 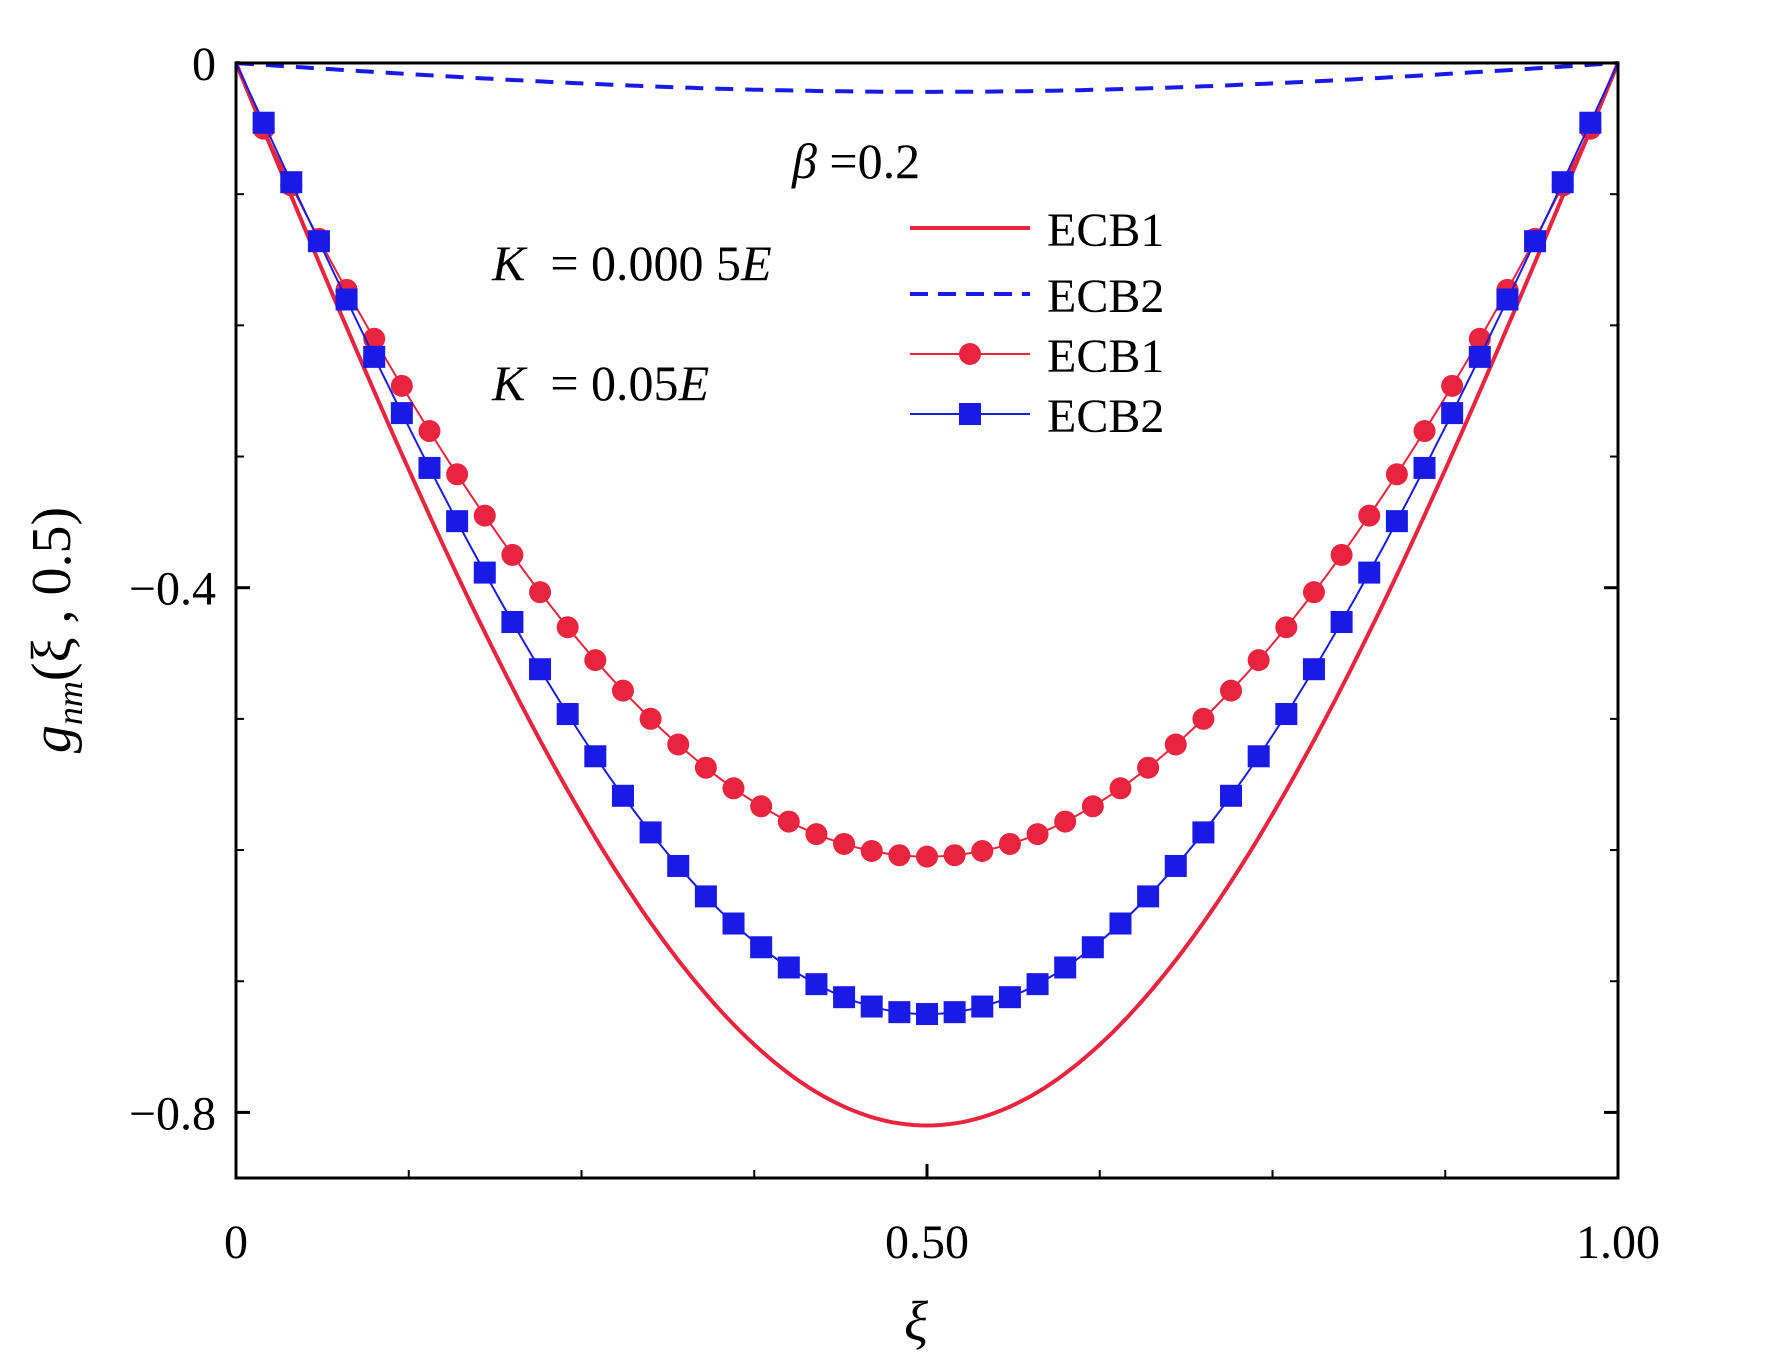 I want to click on x-tick-label: 0, so click(x=236, y=1242).